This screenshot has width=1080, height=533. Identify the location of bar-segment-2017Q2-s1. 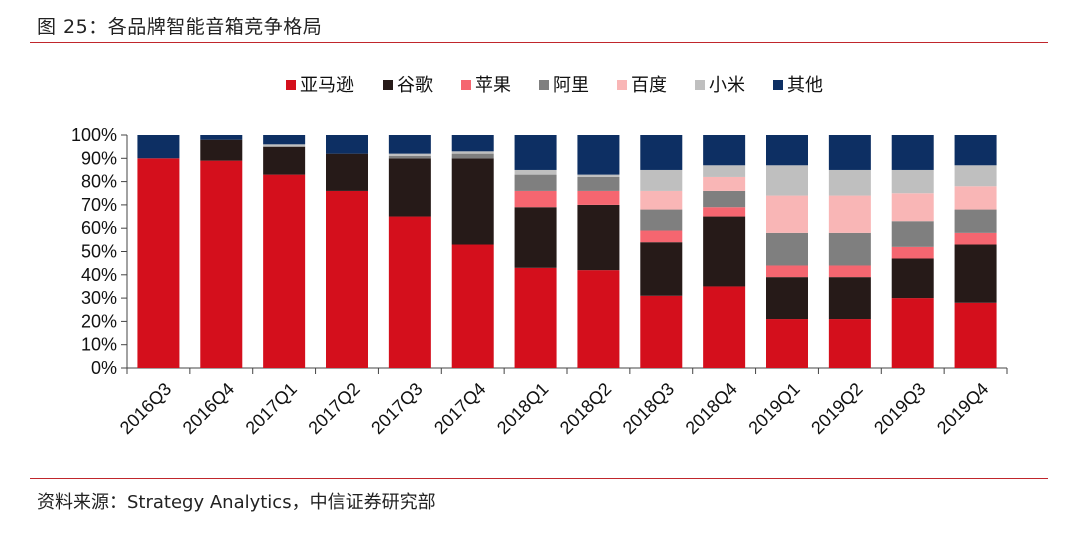
(347, 172).